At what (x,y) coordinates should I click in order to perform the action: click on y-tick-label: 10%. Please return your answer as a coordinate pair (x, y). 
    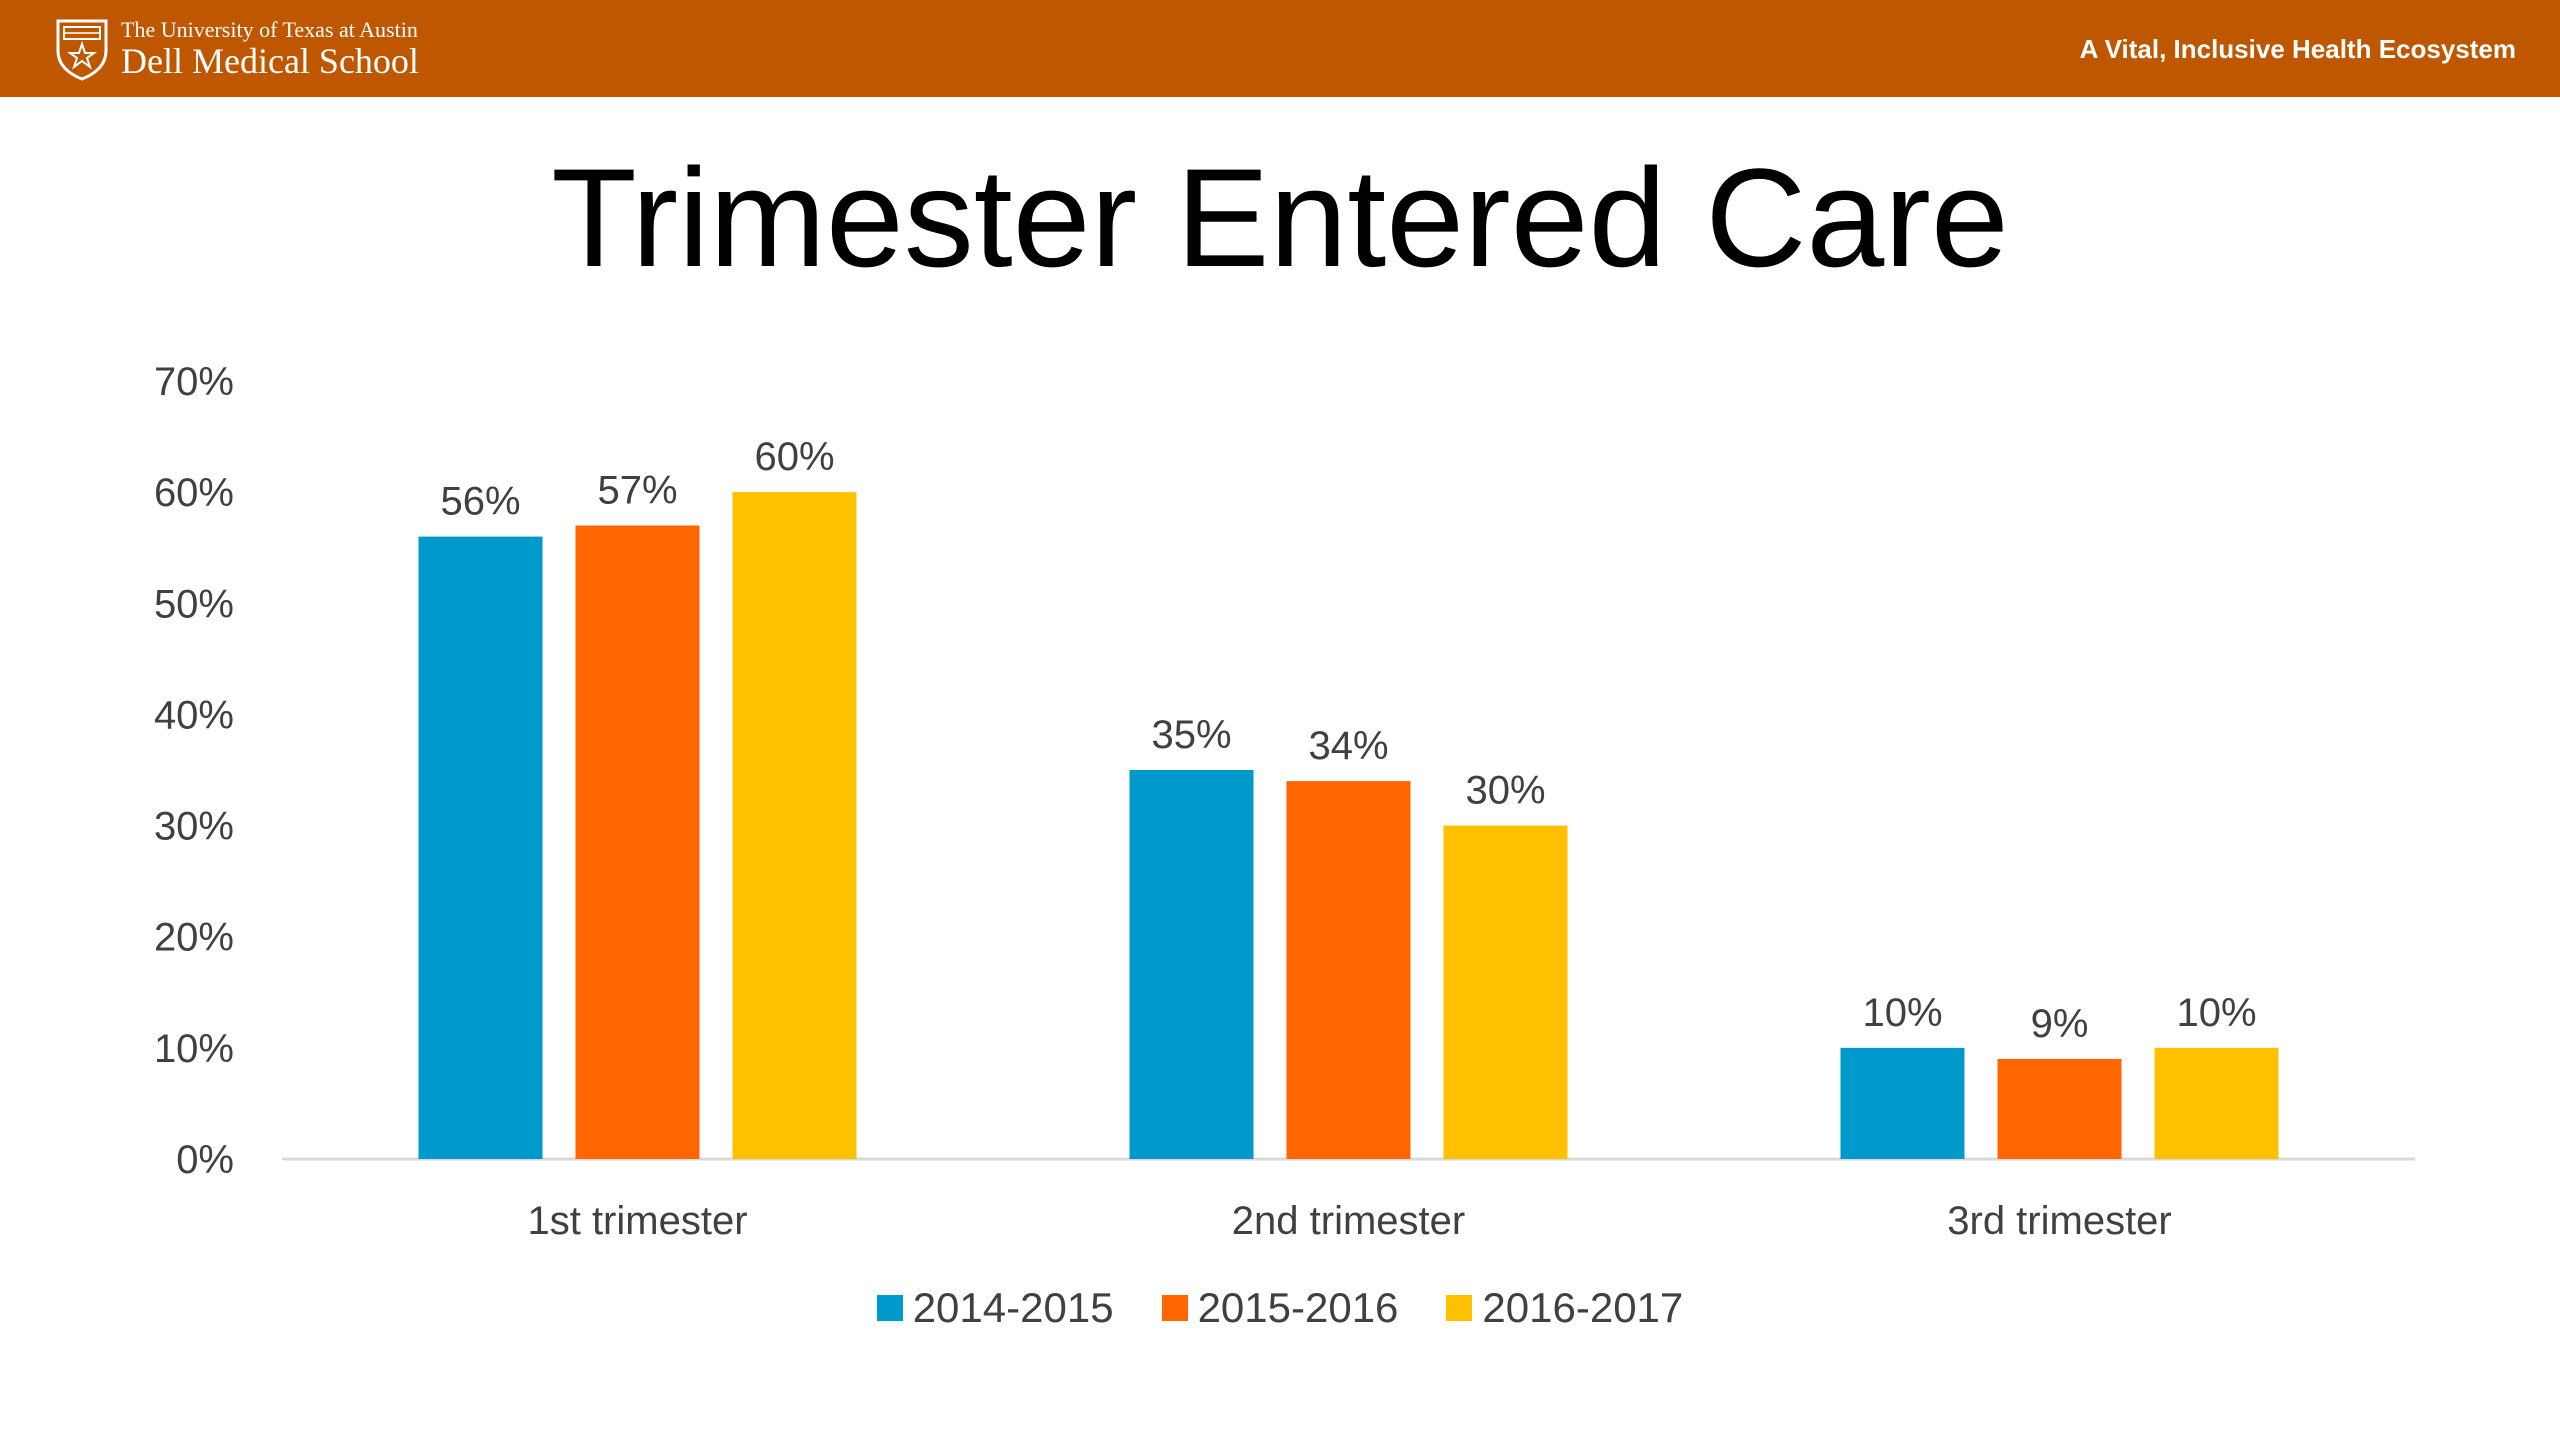
    Looking at the image, I should click on (194, 1049).